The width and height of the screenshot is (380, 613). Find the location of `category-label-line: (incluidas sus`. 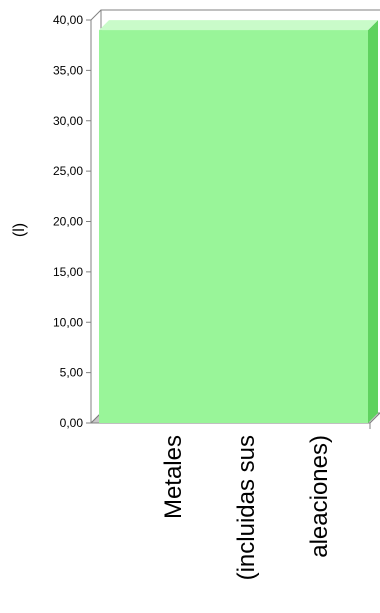

category-label-line: (incluidas sus is located at coordinates (246, 507).